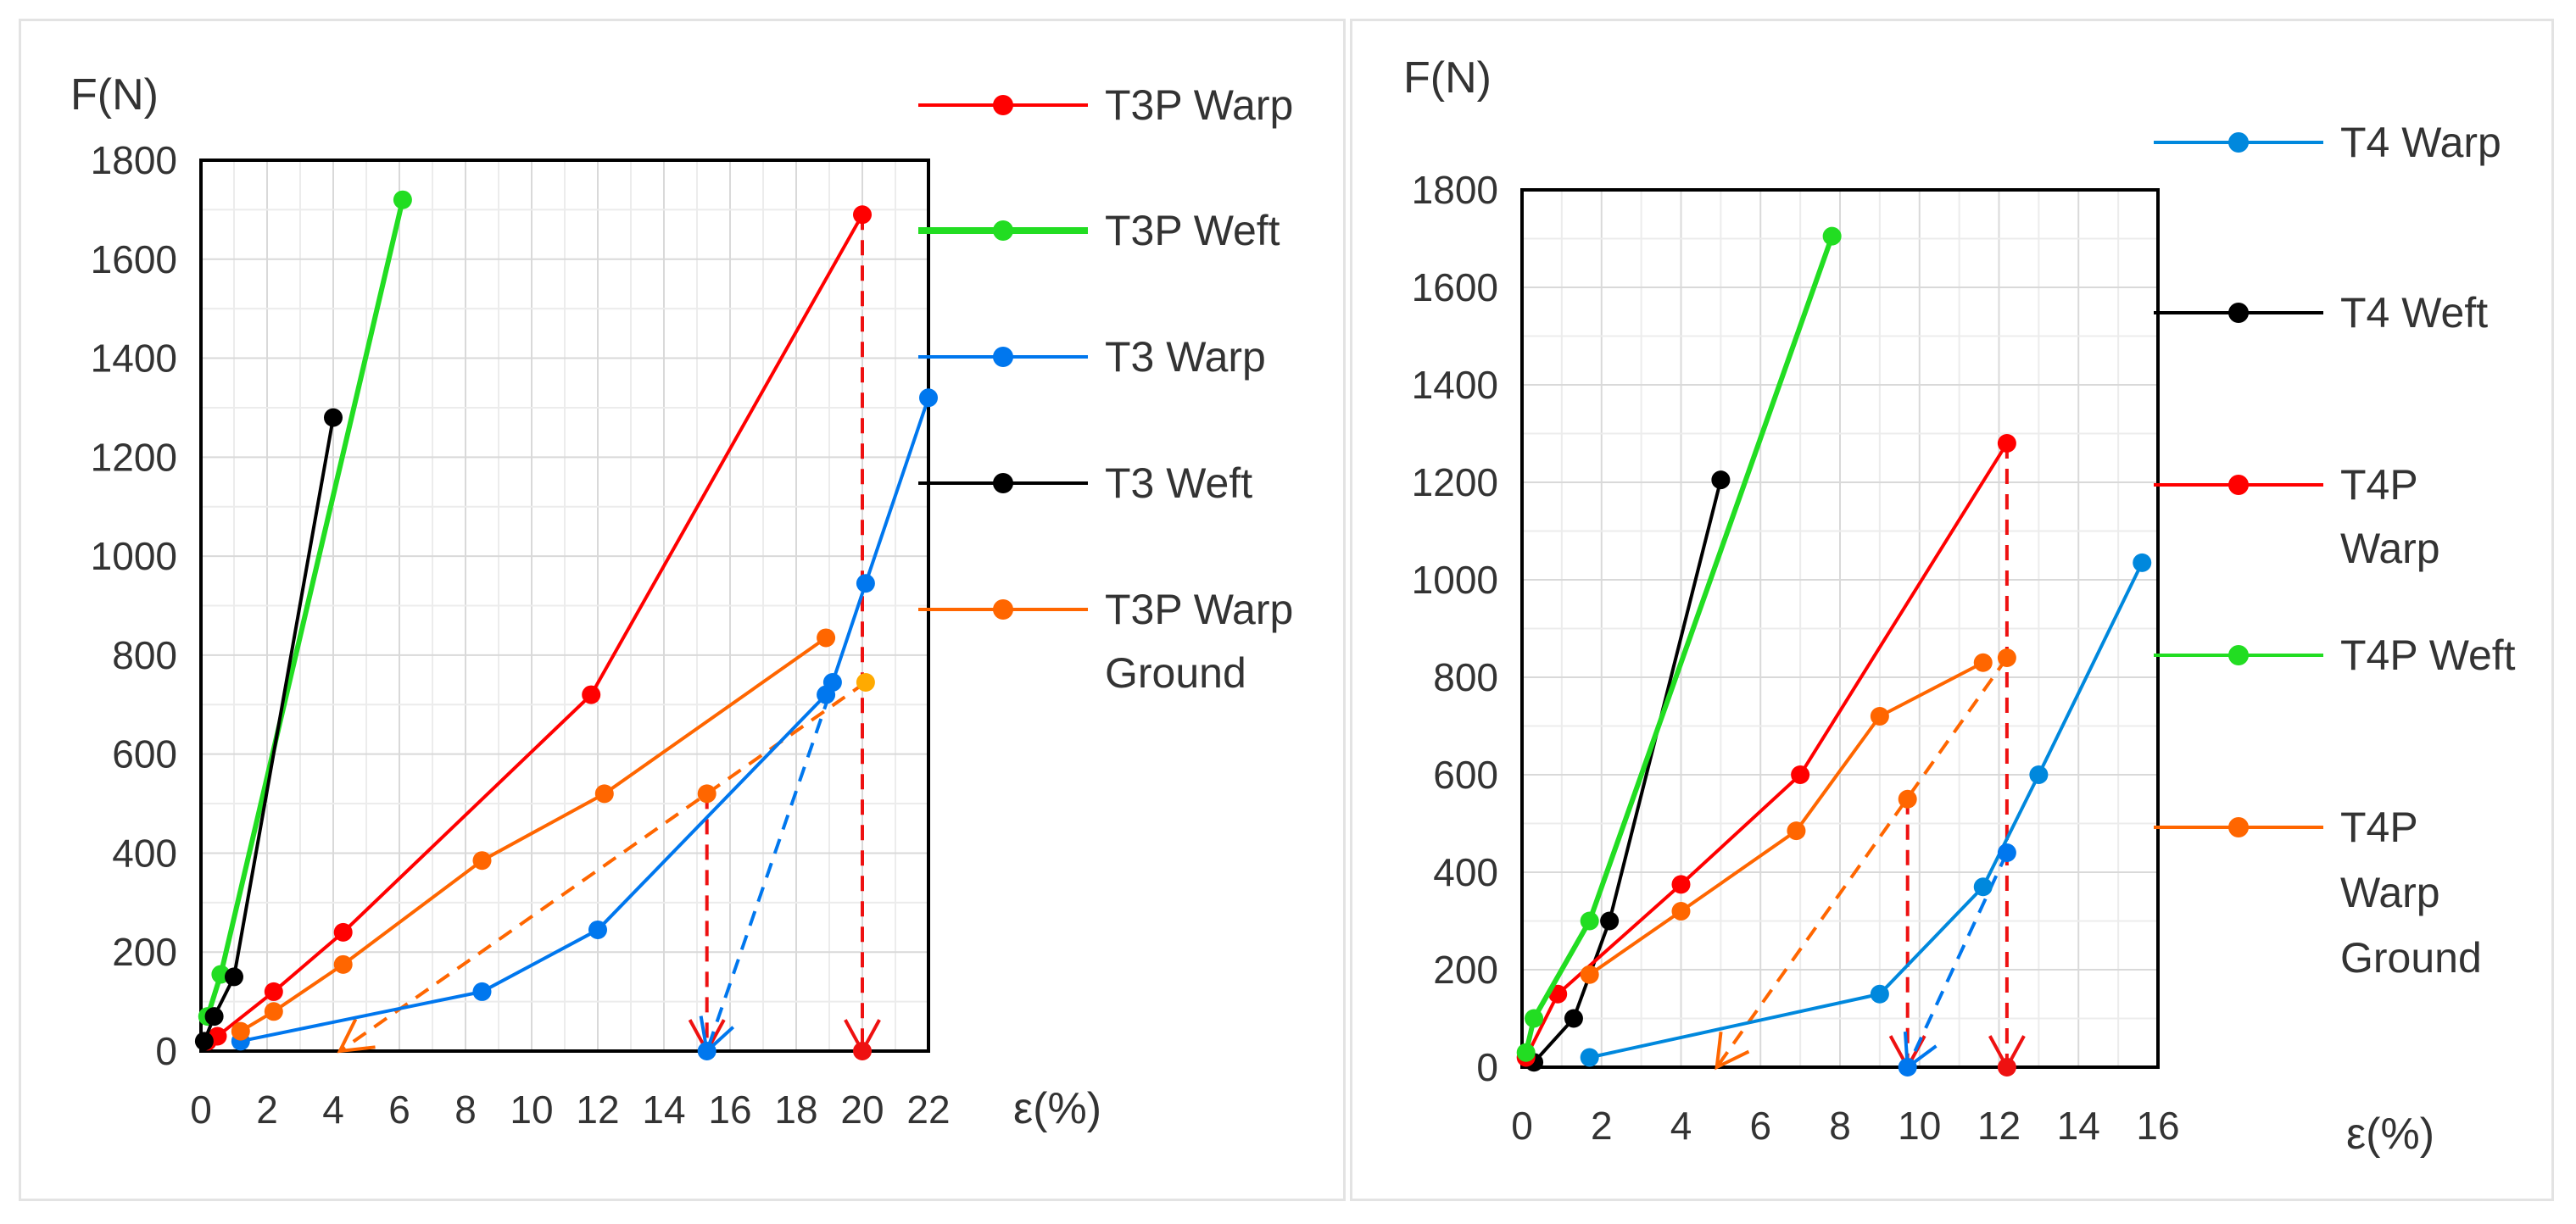 Image resolution: width=2576 pixels, height=1224 pixels. What do you see at coordinates (134, 457) in the screenshot?
I see `left-ytick-label: 1200` at bounding box center [134, 457].